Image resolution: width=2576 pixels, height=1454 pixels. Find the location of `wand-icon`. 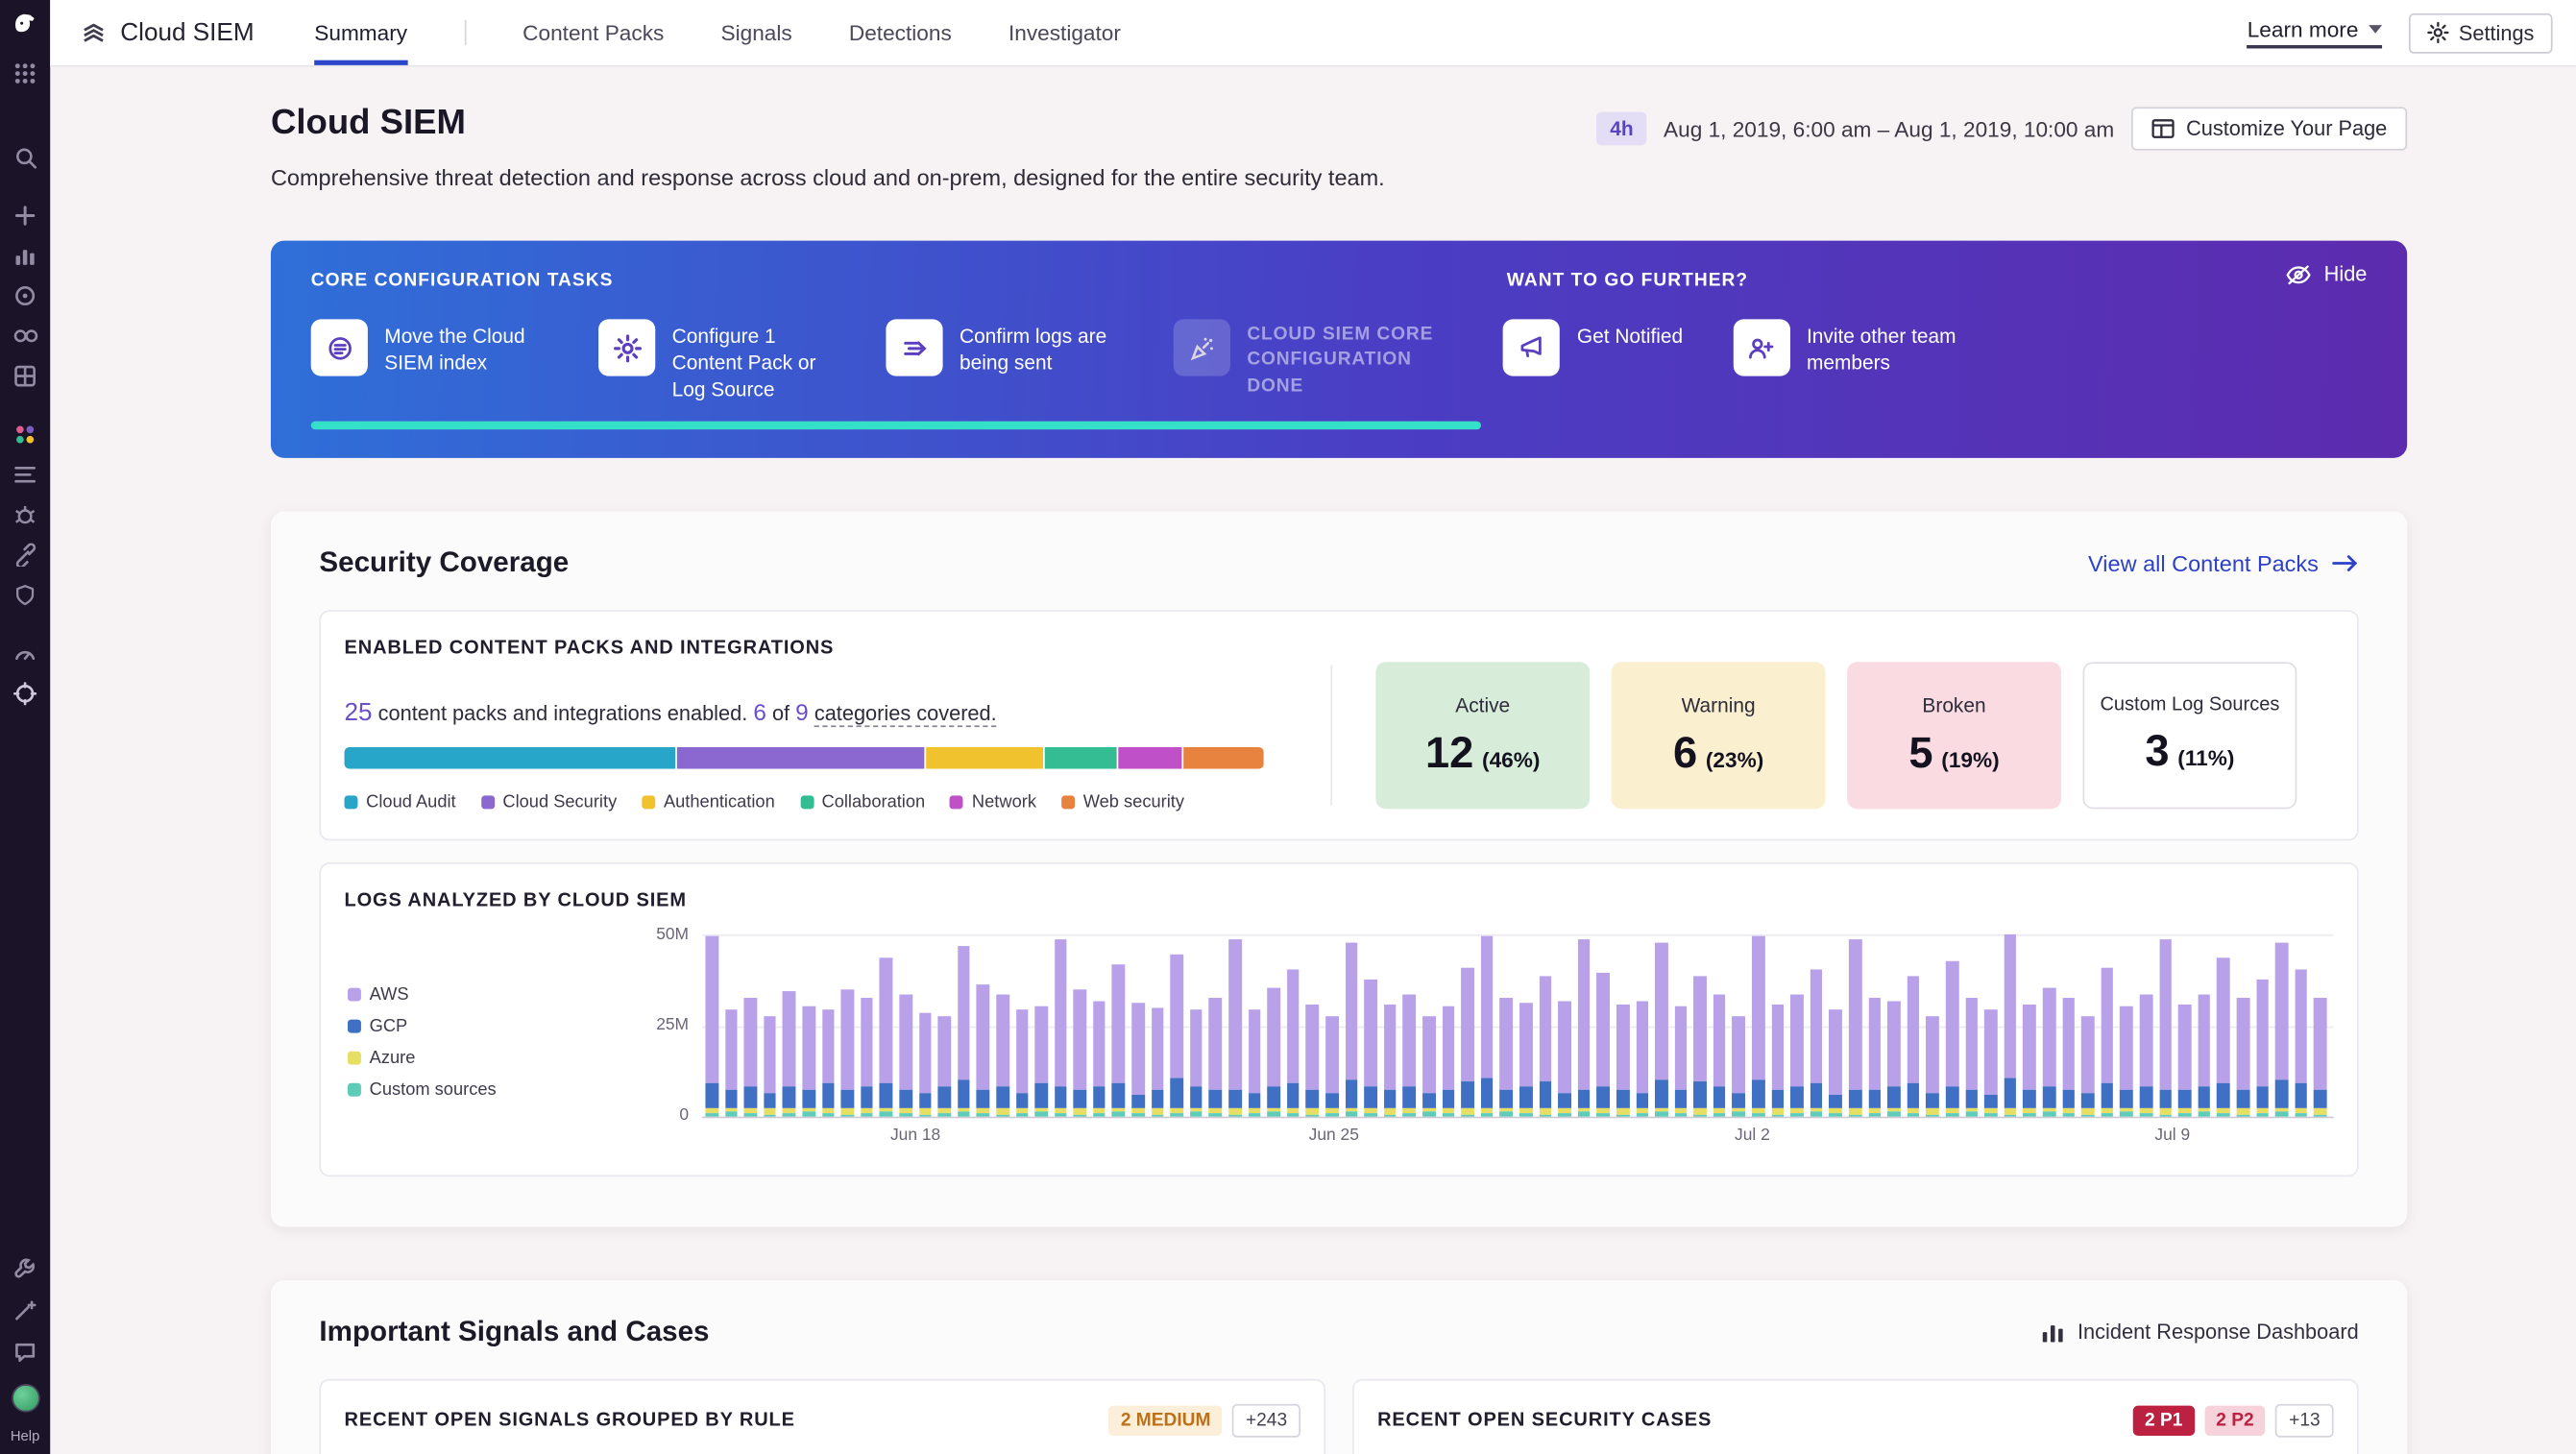

wand-icon is located at coordinates (25, 1310).